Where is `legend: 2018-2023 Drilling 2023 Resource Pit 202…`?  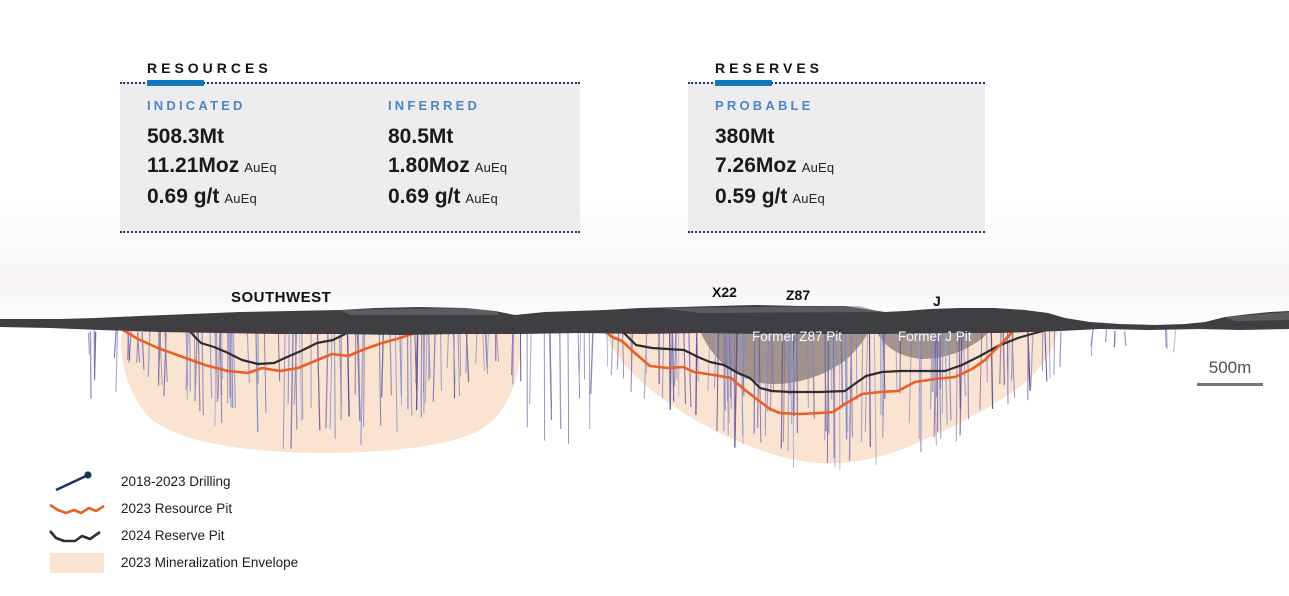
legend: 2018-2023 Drilling 2023 Resource Pit 202… is located at coordinates (173, 522).